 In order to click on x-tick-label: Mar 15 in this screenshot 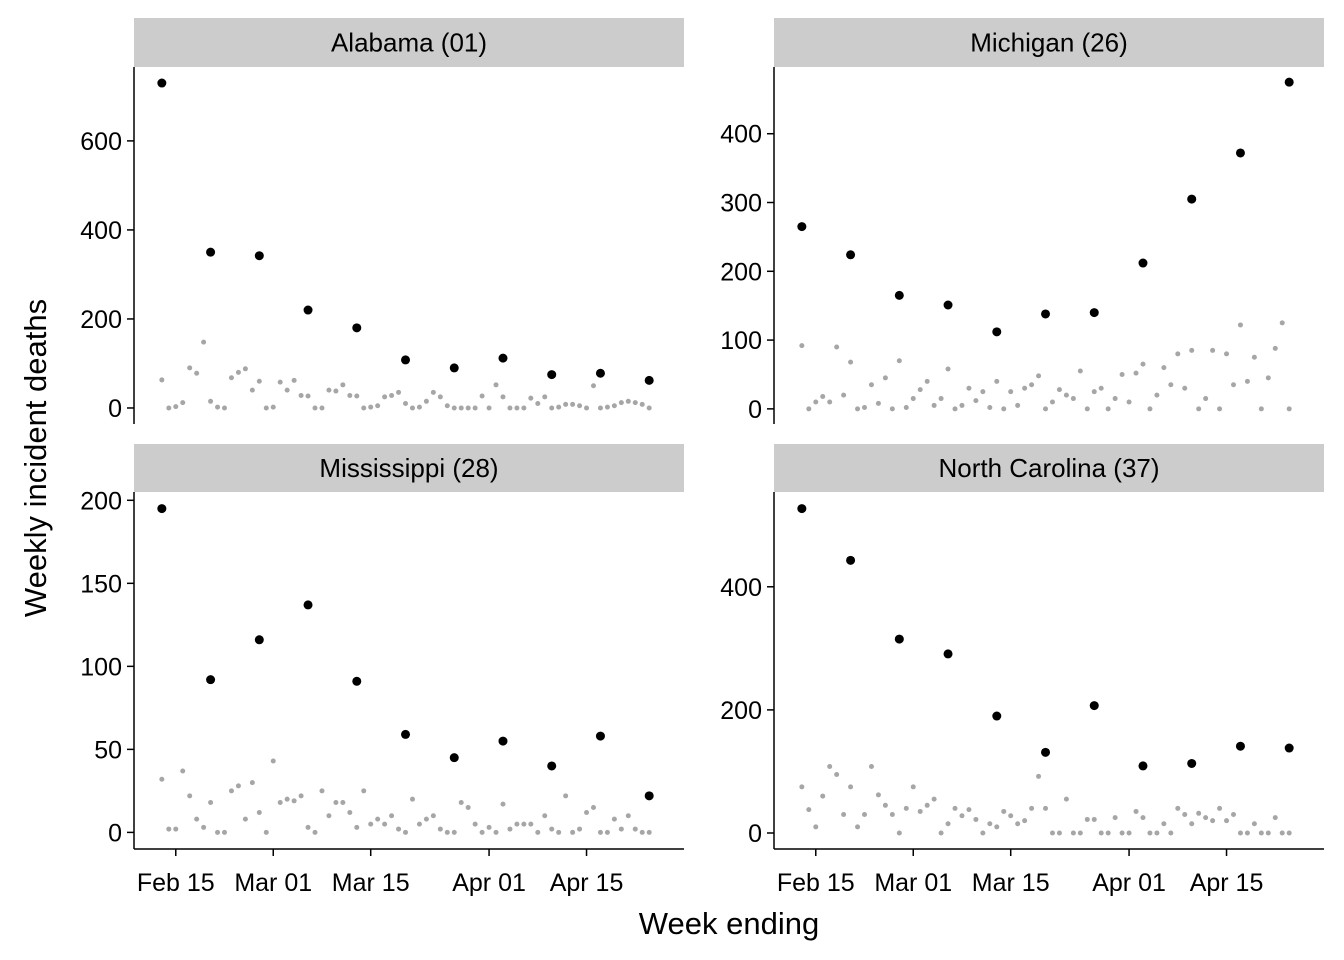, I will do `click(1011, 883)`.